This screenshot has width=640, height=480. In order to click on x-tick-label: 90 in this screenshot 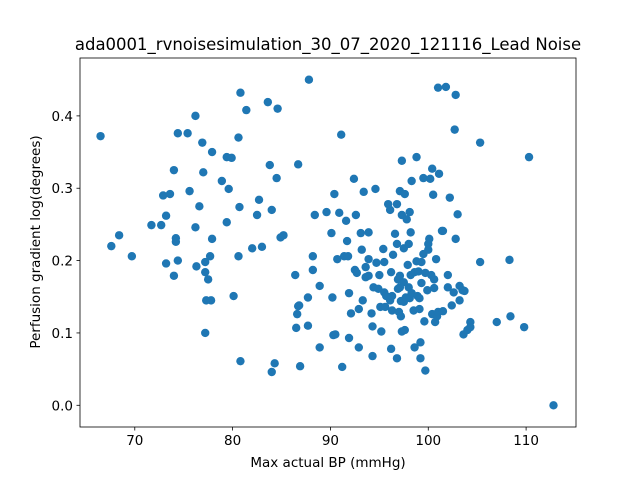, I will do `click(330, 441)`.